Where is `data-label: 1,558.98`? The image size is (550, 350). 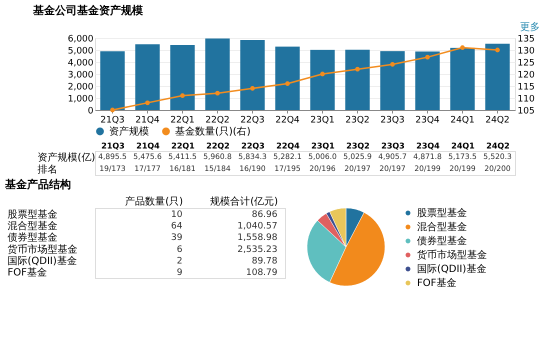
data-label: 1,558.98 is located at coordinates (257, 238).